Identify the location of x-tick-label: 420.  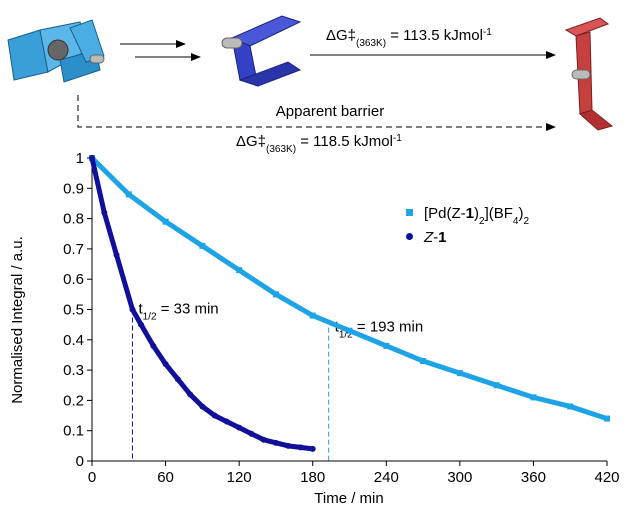
(606, 477).